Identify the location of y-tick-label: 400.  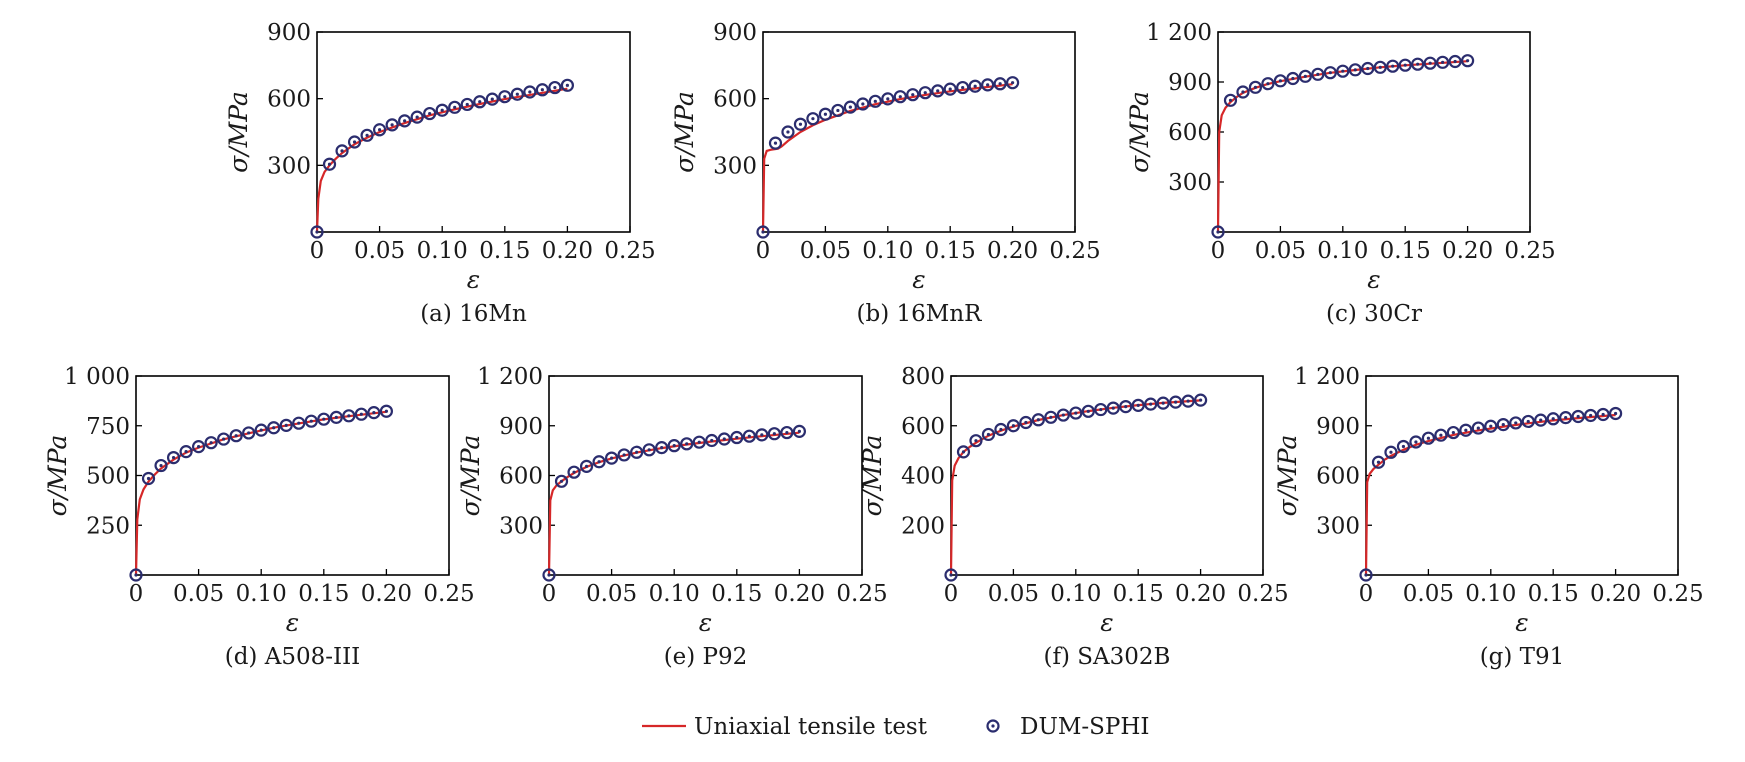
(923, 477).